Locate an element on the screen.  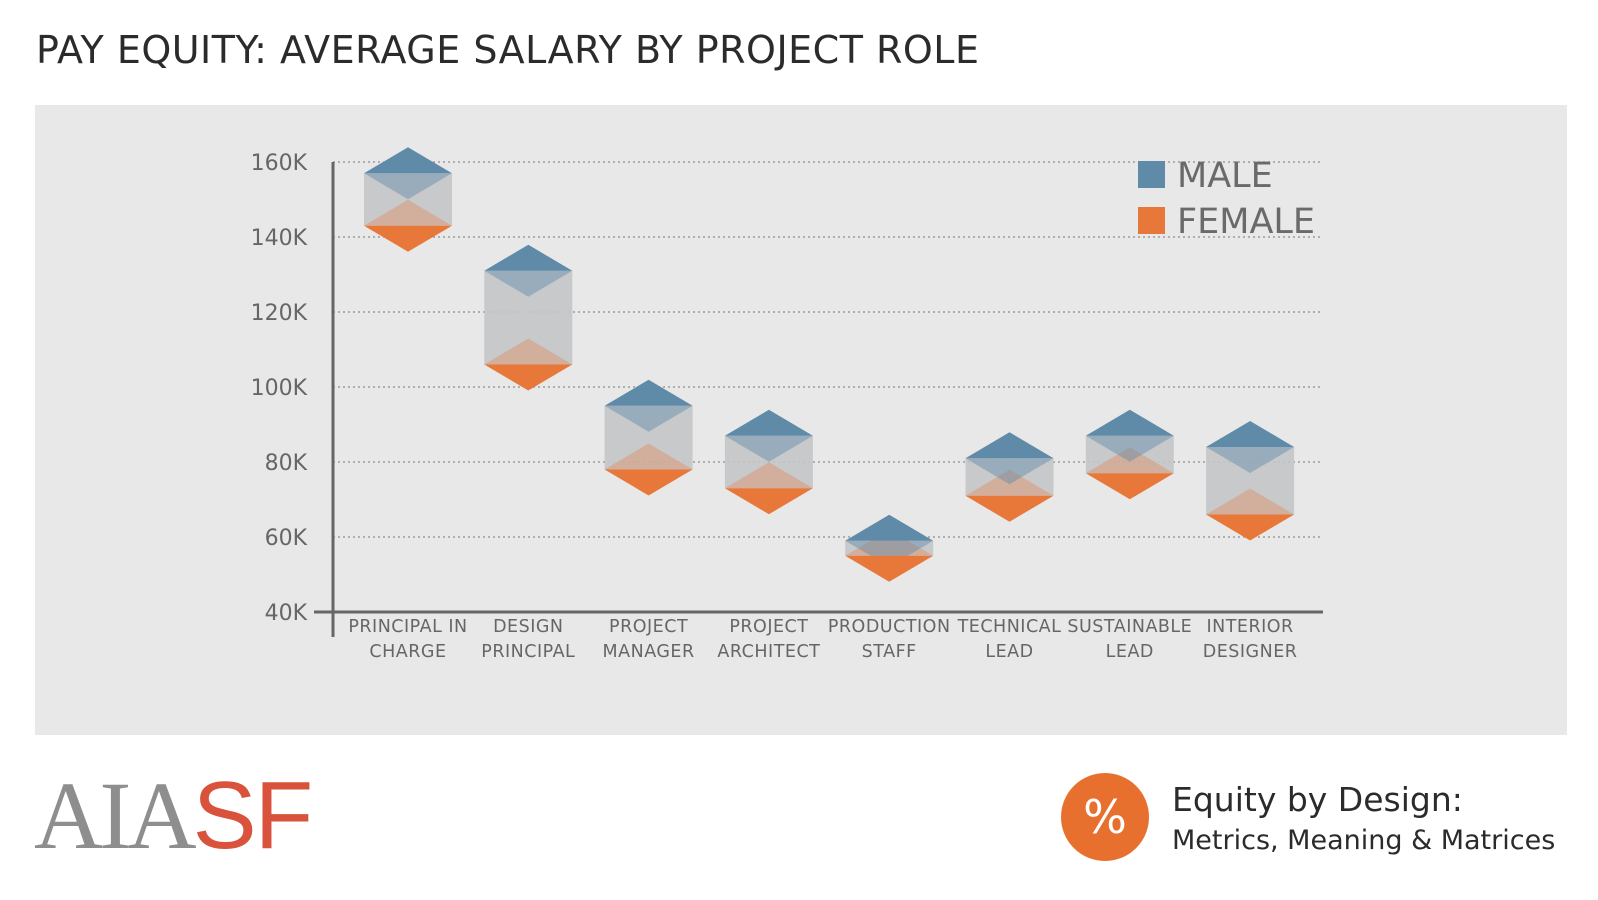
x-tick-label: PRINCIPAL IN is located at coordinates (407, 627).